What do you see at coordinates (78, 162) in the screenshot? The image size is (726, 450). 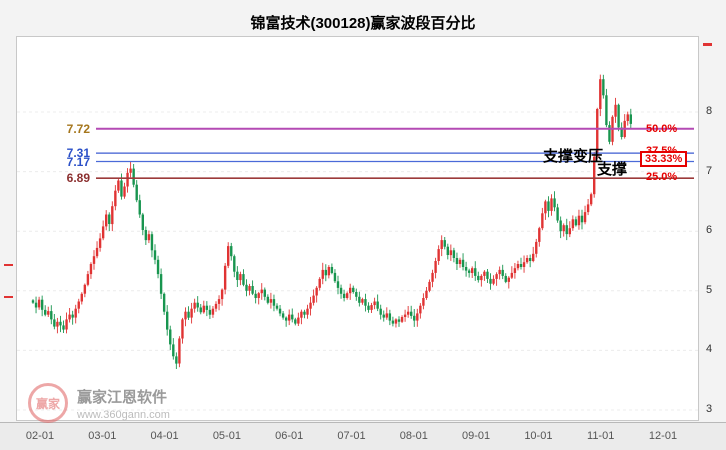 I see `level-price-label: 7.17` at bounding box center [78, 162].